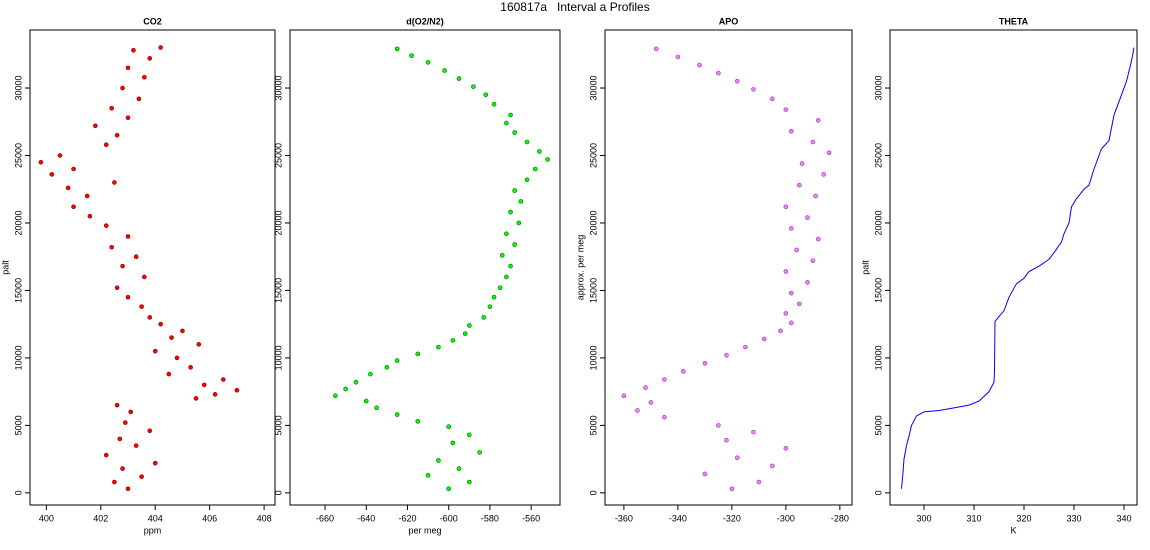 This screenshot has height=550, width=1150. Describe the element at coordinates (18, 425) in the screenshot. I see `y-tick-label: 5000` at that location.